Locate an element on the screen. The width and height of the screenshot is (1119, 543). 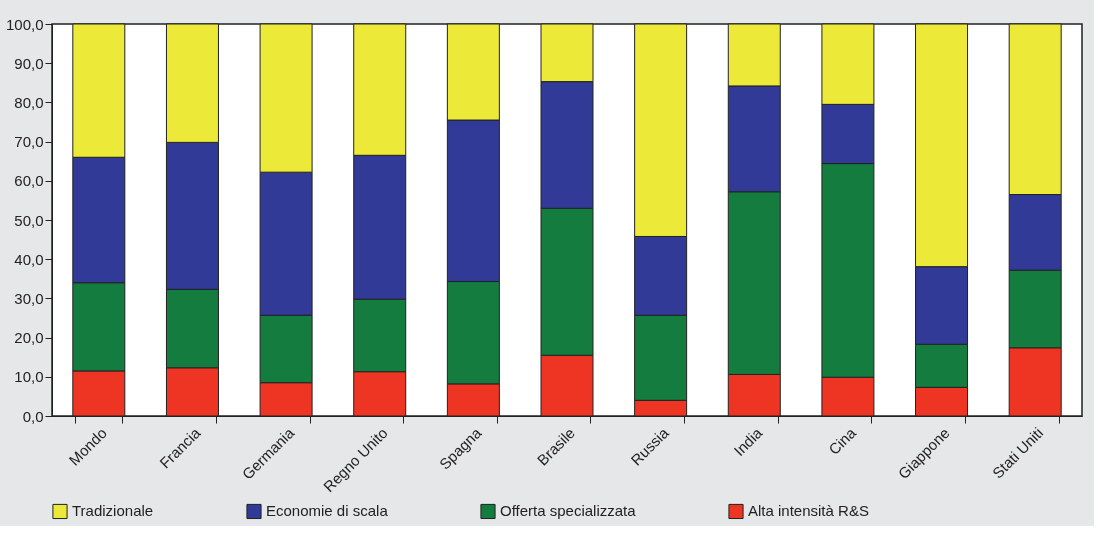
legend-label: Alta intensità R&S is located at coordinates (808, 511).